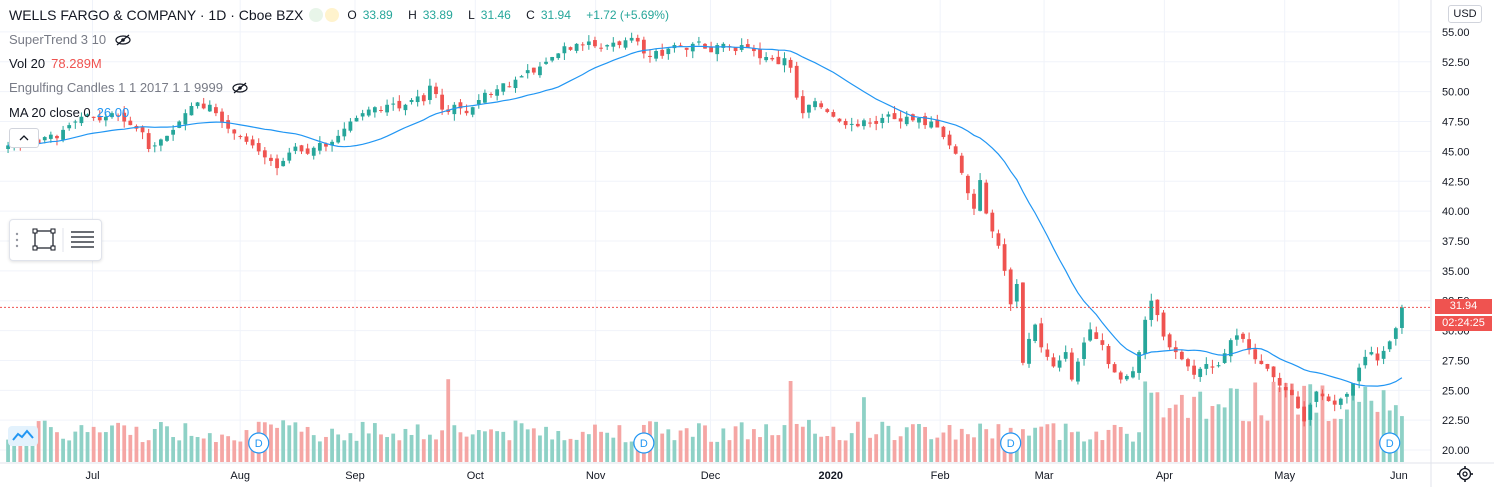 This screenshot has width=1494, height=487. What do you see at coordinates (437, 15) in the screenshot?
I see `high-value: 33.89` at bounding box center [437, 15].